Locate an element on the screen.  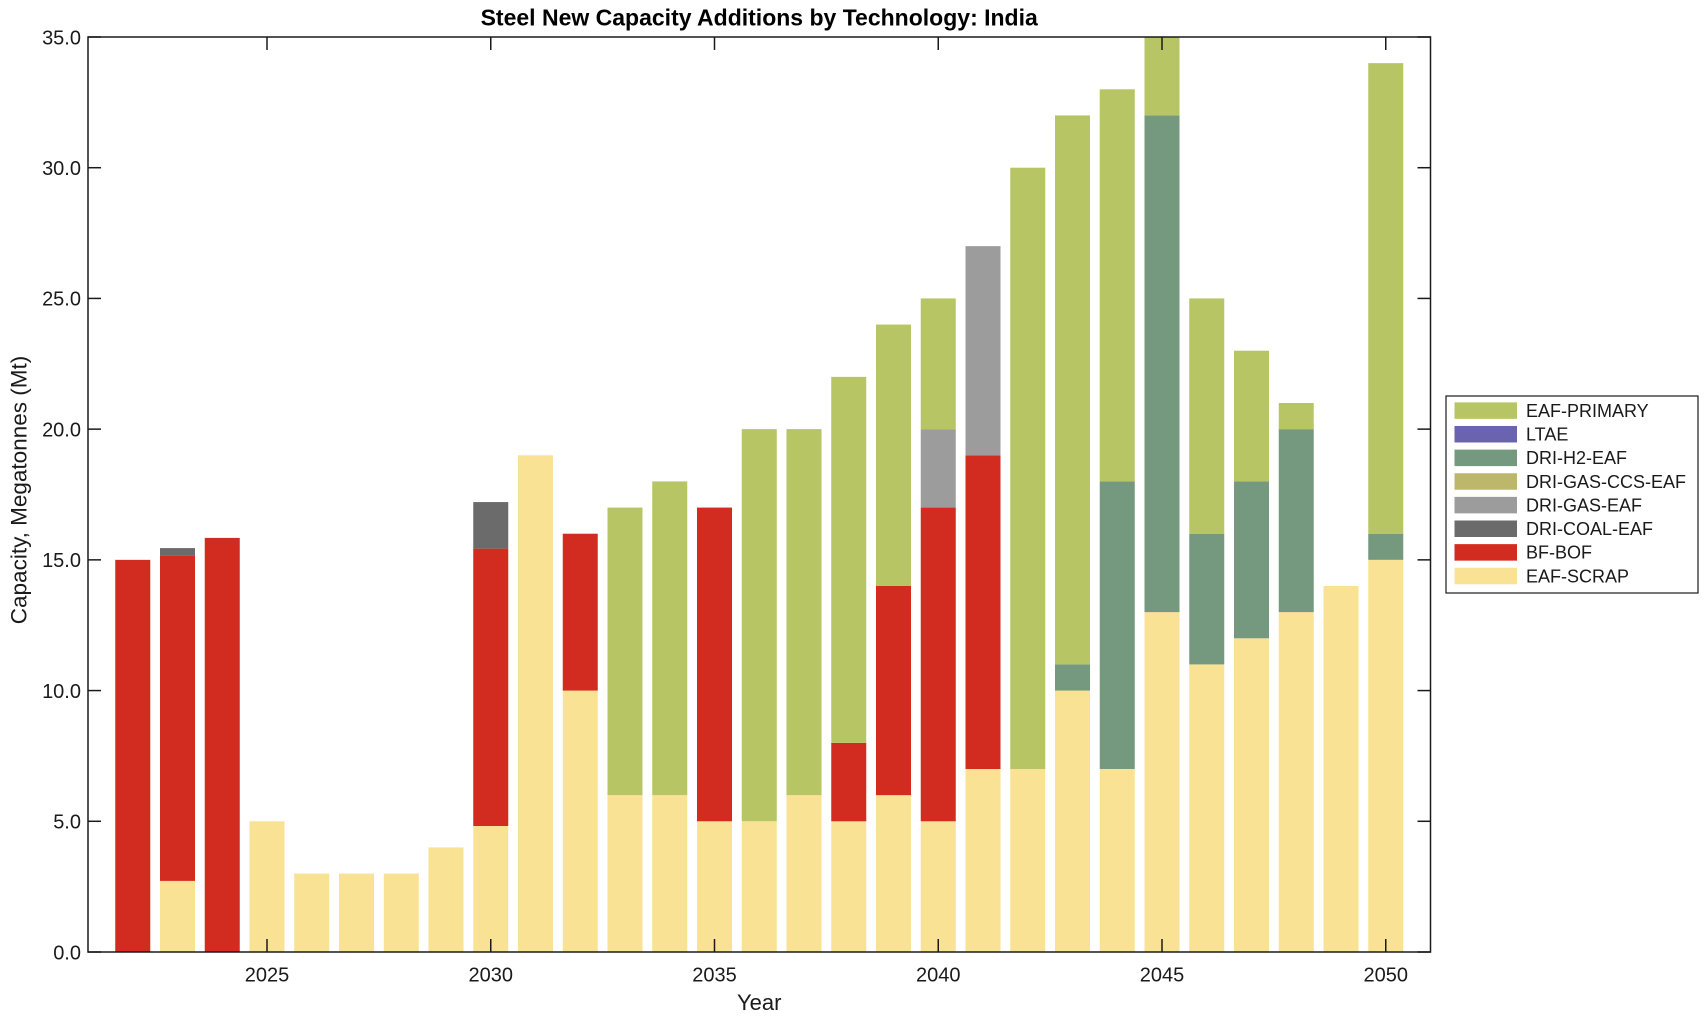
svg-text: Year is located at coordinates (759, 1002).